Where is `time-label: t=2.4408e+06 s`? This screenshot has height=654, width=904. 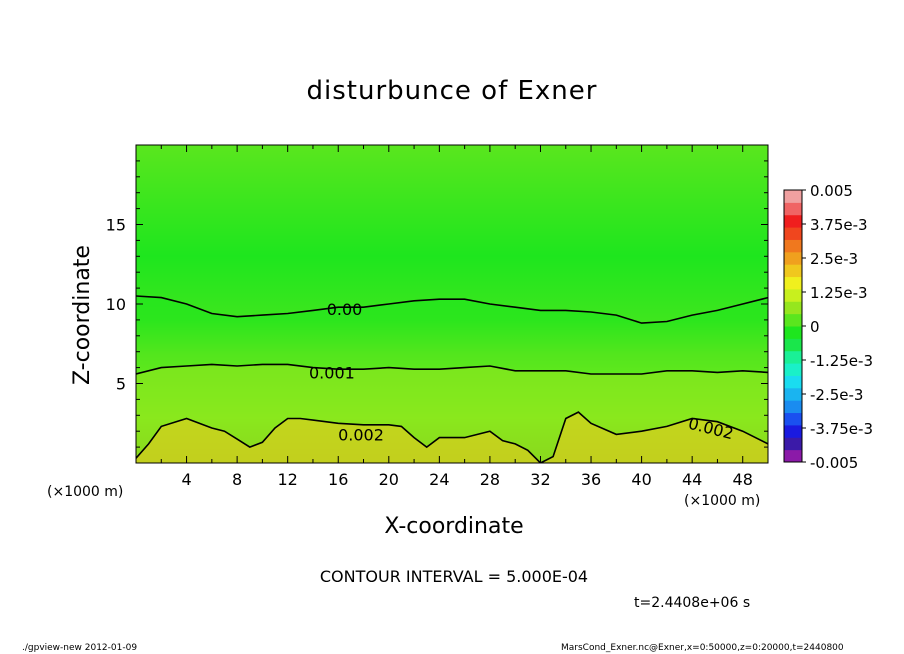
time-label: t=2.4408e+06 s is located at coordinates (692, 603).